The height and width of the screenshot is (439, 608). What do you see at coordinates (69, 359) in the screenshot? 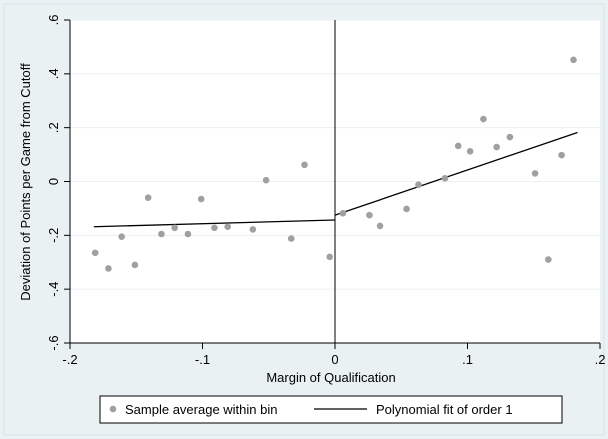
I see `x-tick-label: -.2` at bounding box center [69, 359].